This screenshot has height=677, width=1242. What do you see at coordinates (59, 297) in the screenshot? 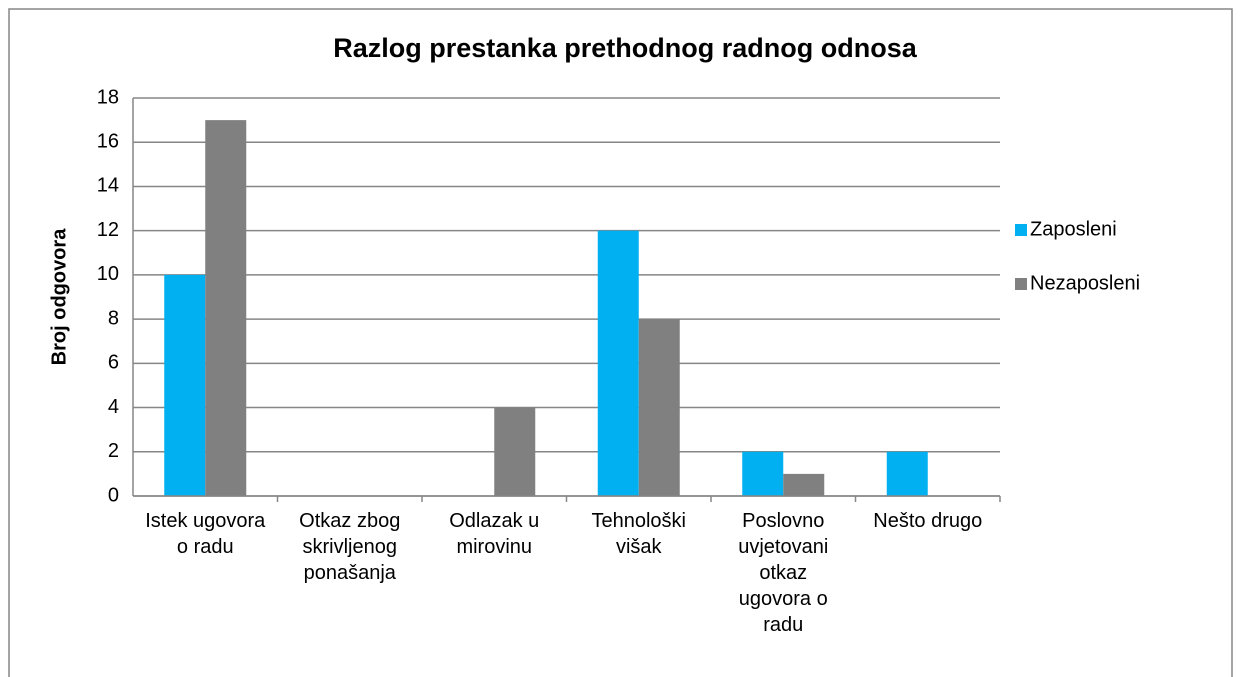
I see `y-axis-label: Broj odgovora` at bounding box center [59, 297].